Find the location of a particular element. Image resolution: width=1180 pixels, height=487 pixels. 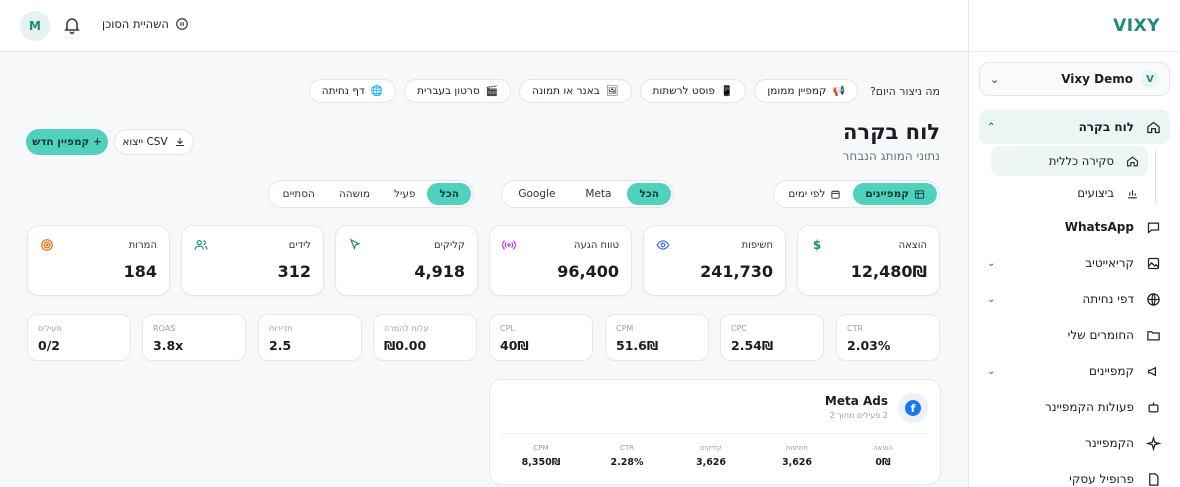

chevron-up-icon: ⌃ is located at coordinates (991, 127).